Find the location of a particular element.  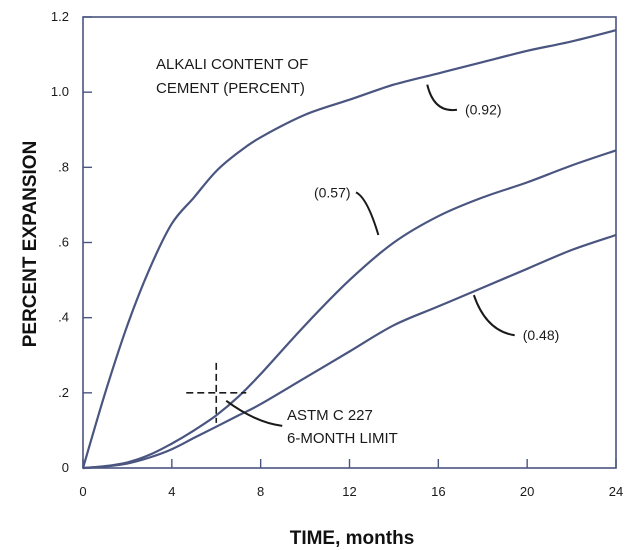

y-axis-title: PERCENT EXPANSION is located at coordinates (30, 244).